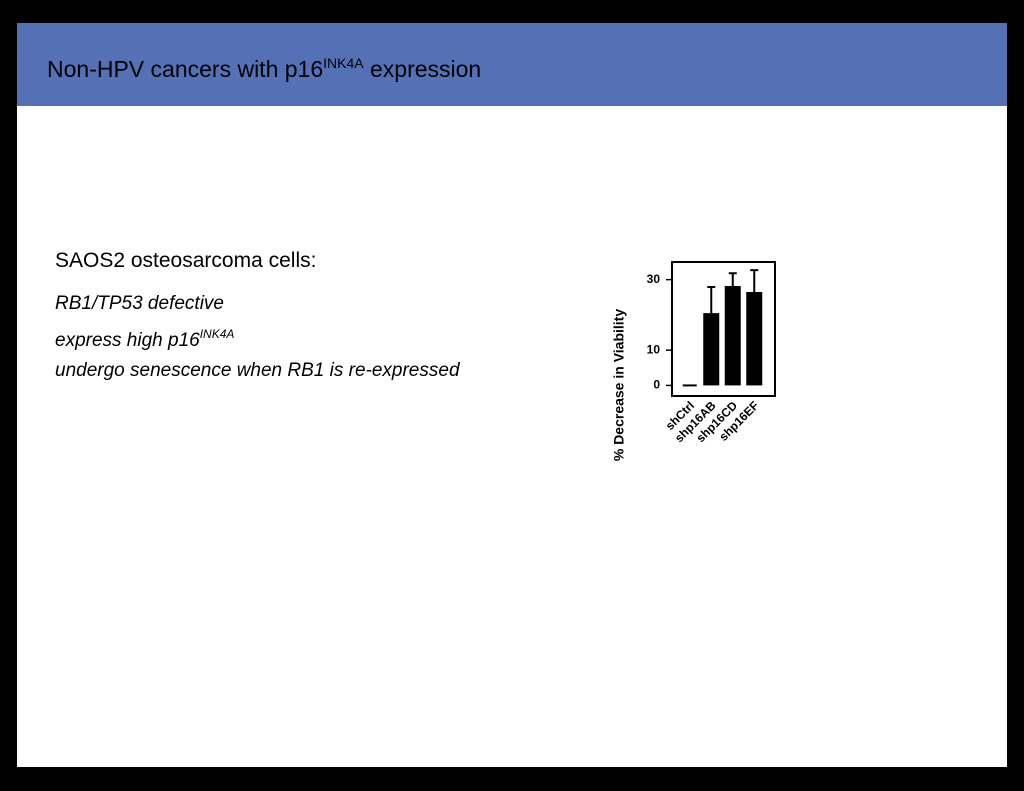 This screenshot has width=1024, height=791. I want to click on y-tick-label: 0, so click(656, 385).